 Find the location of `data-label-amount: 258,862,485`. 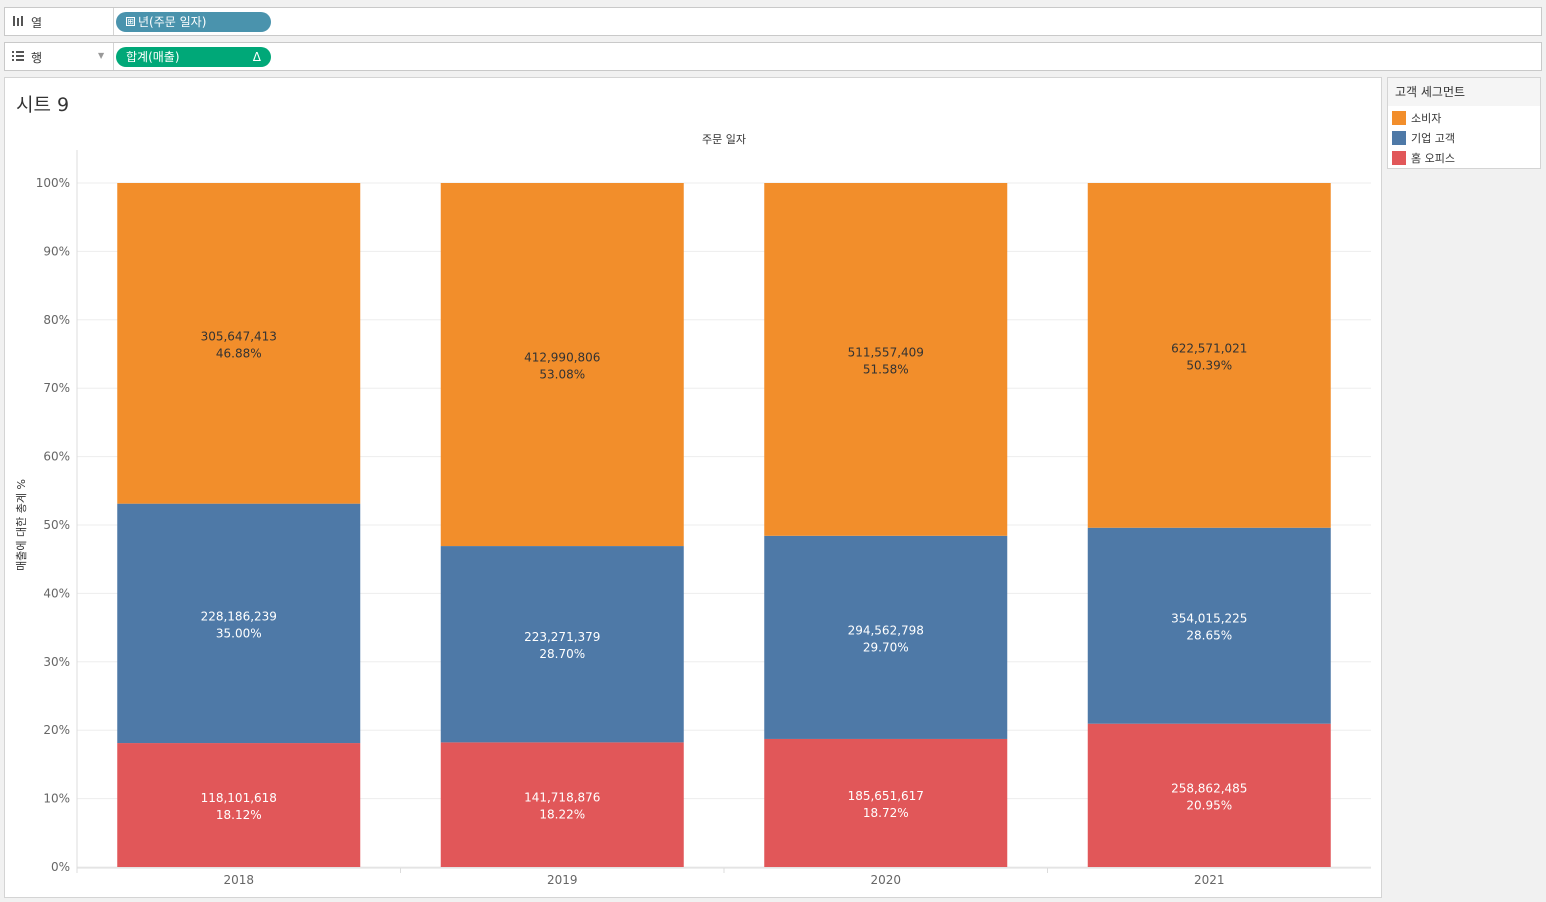

data-label-amount: 258,862,485 is located at coordinates (1209, 788).